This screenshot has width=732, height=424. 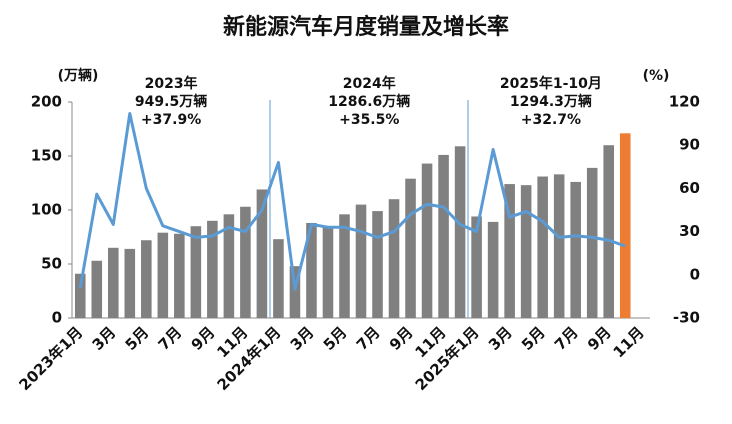 What do you see at coordinates (171, 83) in the screenshot?
I see `annotation: 2023年` at bounding box center [171, 83].